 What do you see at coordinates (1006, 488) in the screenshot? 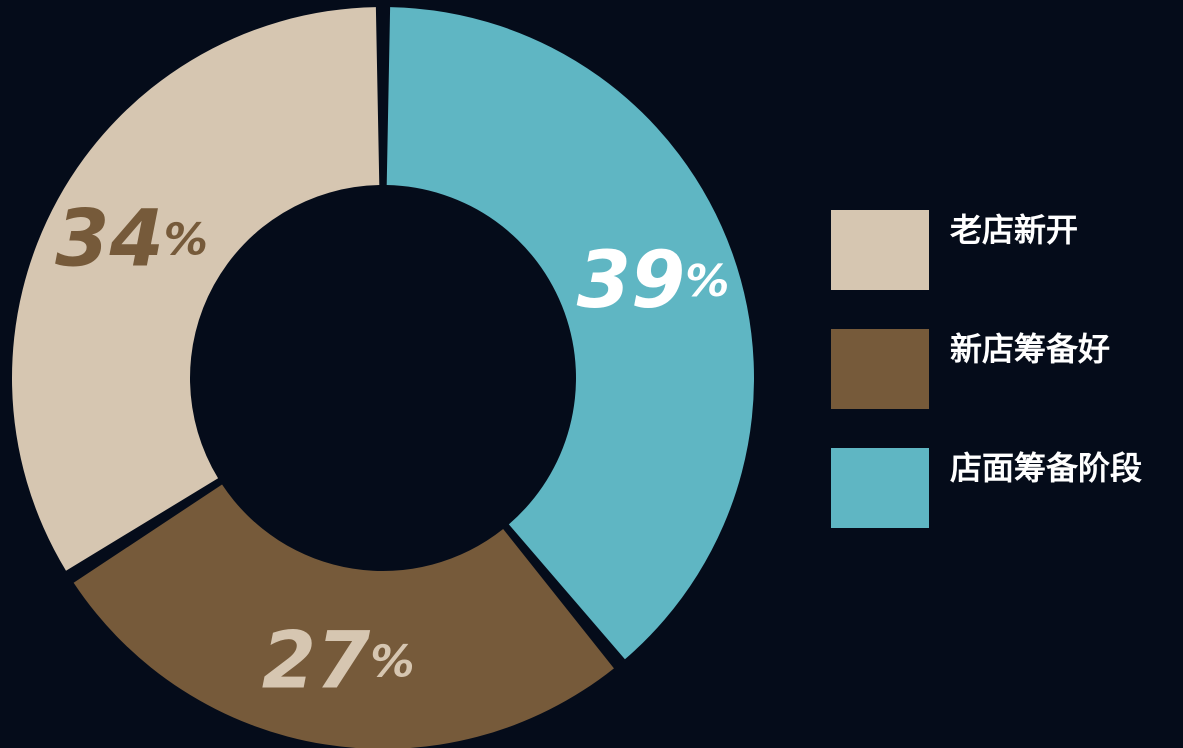
I see `legend-item-store-preparation: 店面筹备阶段` at bounding box center [1006, 488].